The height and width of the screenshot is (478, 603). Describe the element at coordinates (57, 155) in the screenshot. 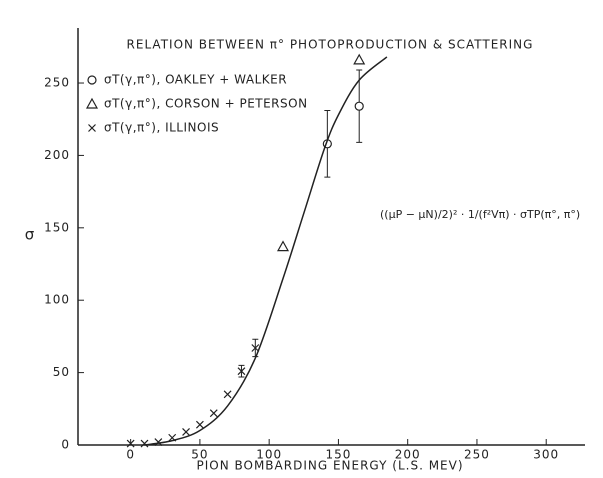

I see `y-tick-label: 200` at that location.